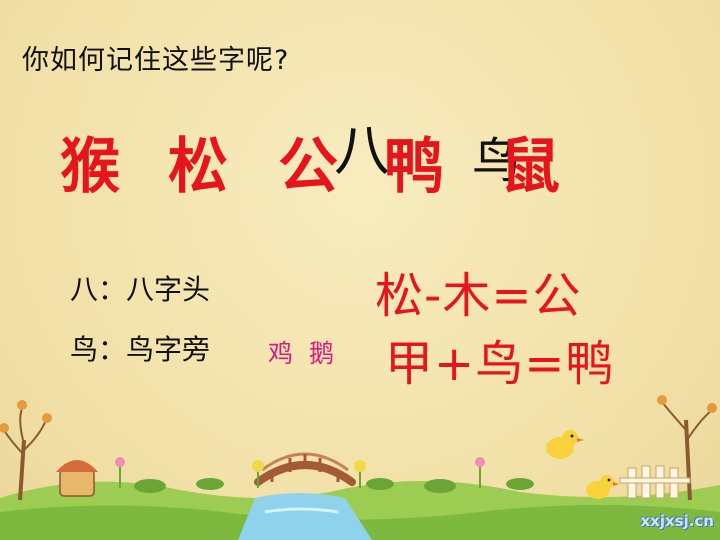  What do you see at coordinates (500, 364) in the screenshot?
I see `equation-jia-niao: 甲+鸟=鸭` at bounding box center [500, 364].